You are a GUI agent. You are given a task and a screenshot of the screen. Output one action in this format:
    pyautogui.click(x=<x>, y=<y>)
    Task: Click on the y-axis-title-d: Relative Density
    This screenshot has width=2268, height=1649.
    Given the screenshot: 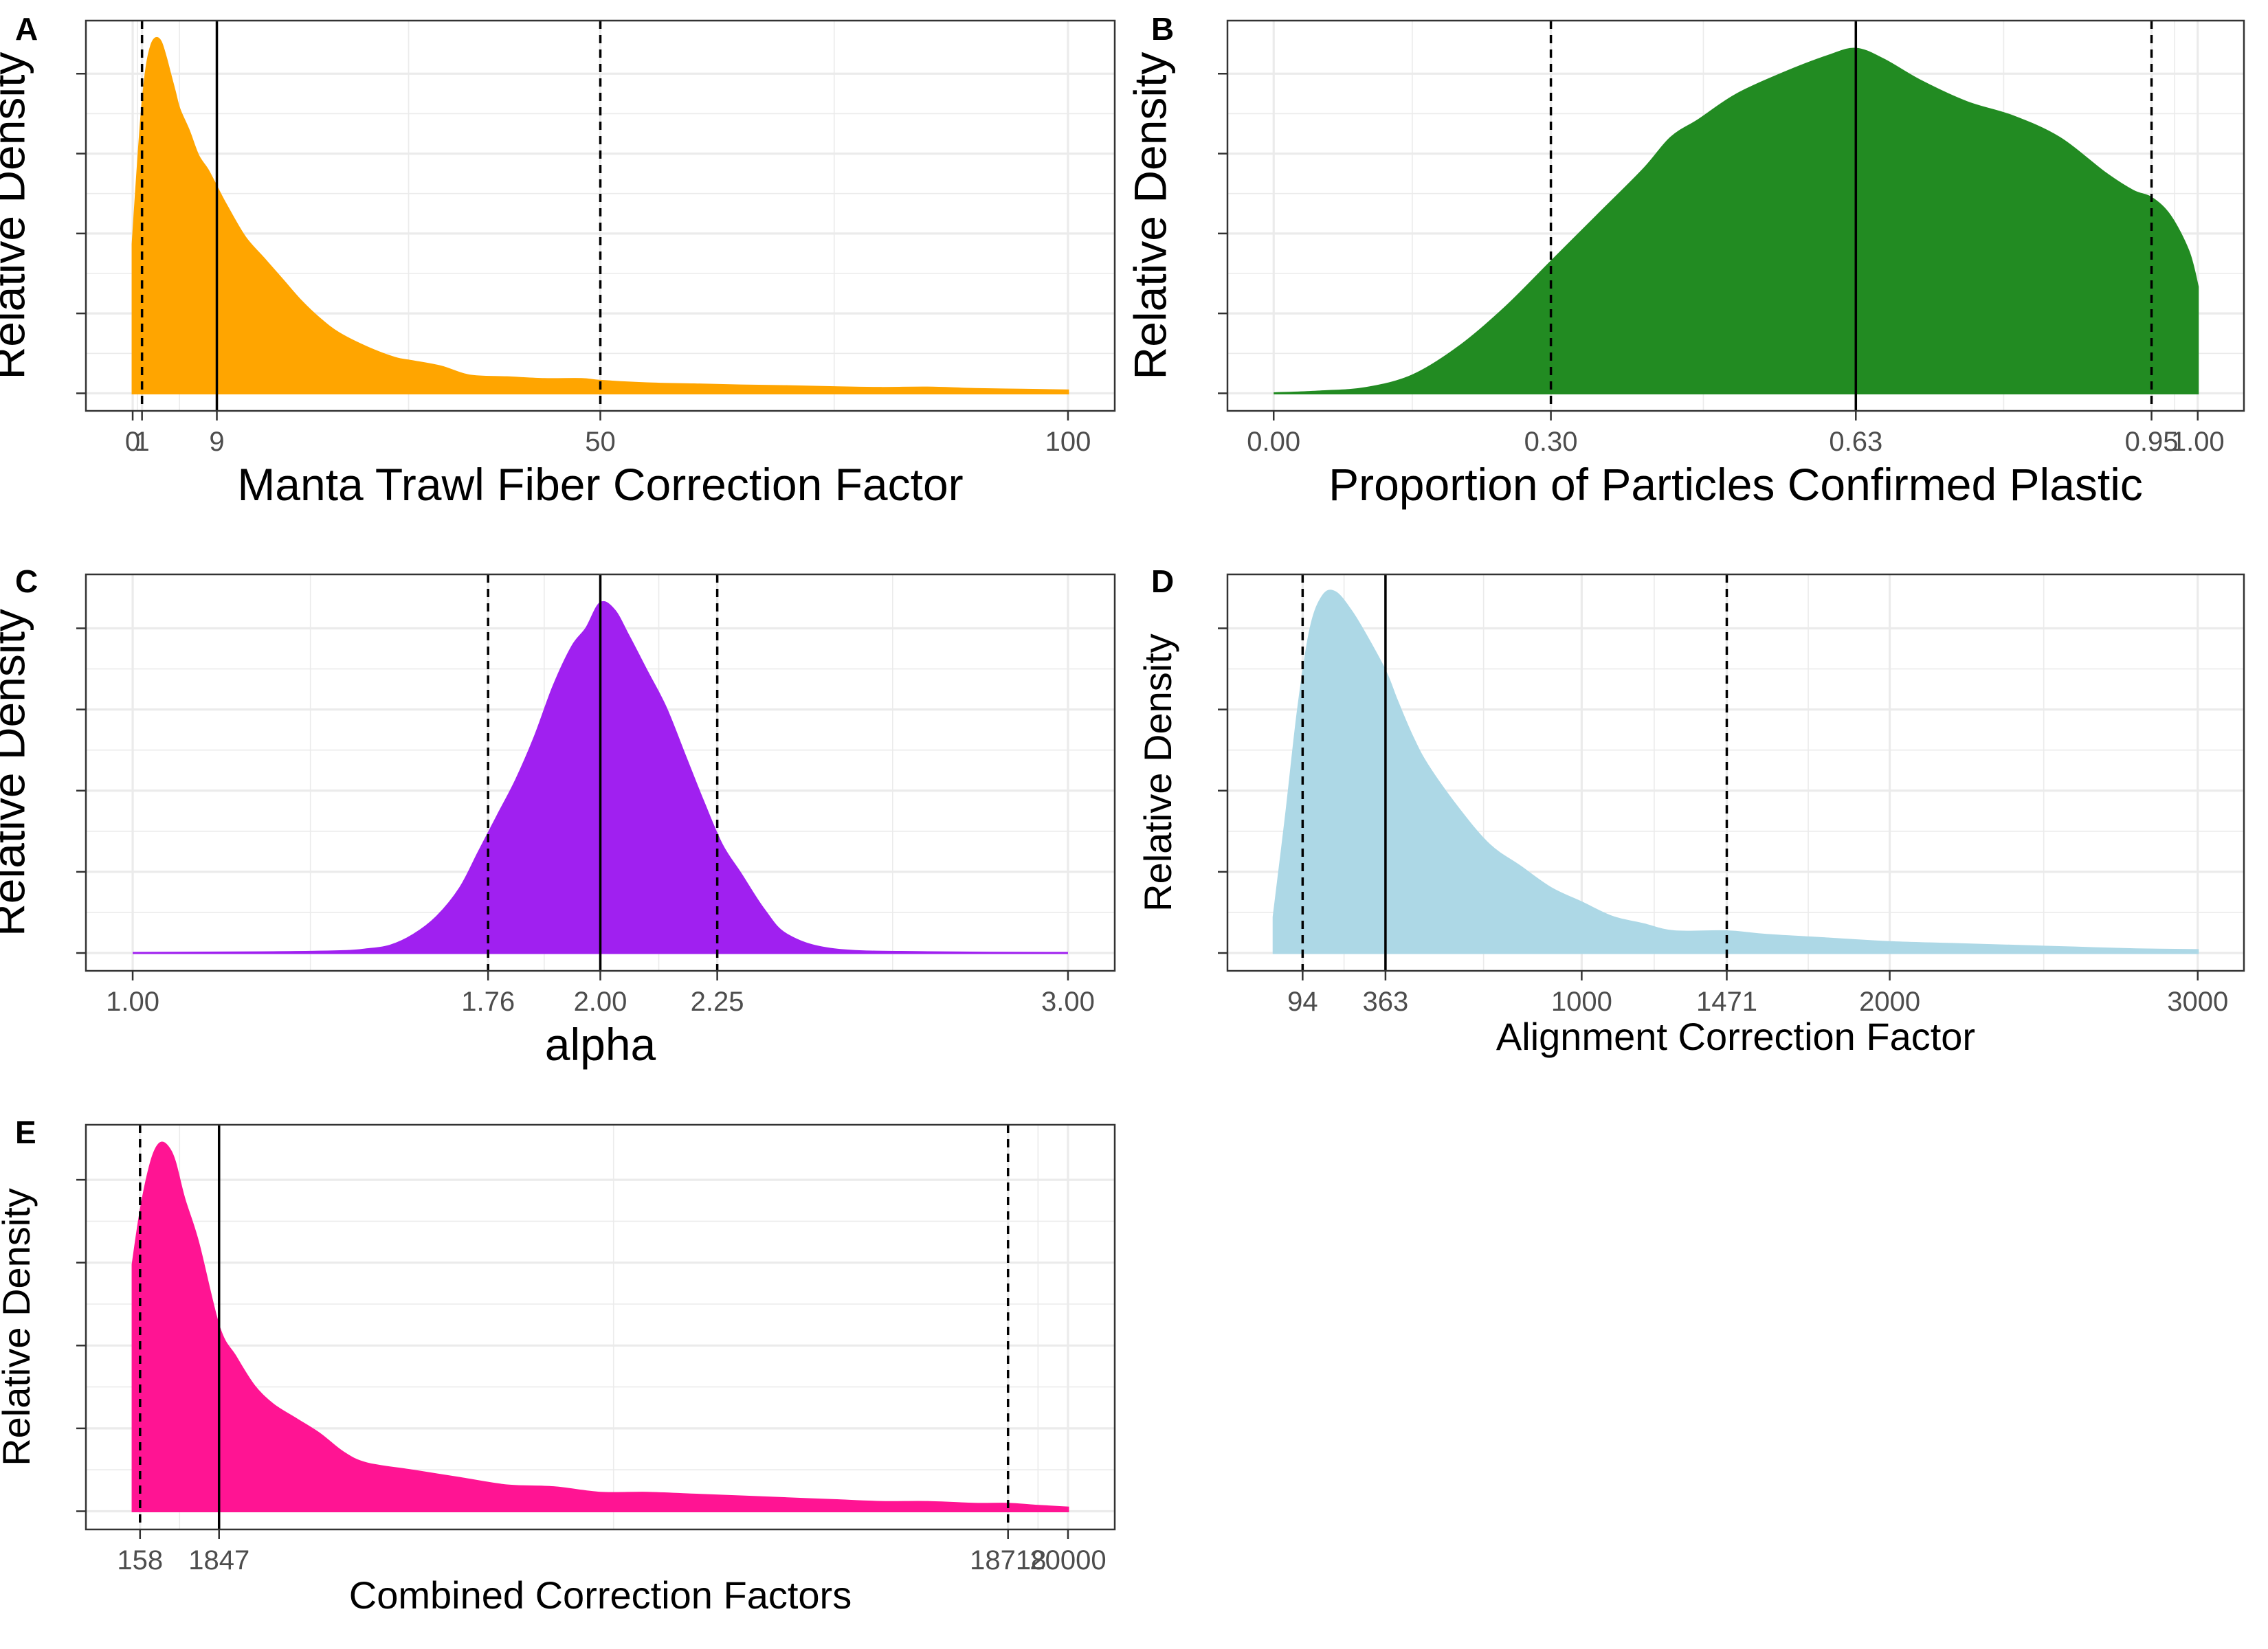 What is the action you would take?
    pyautogui.click(x=1157, y=773)
    